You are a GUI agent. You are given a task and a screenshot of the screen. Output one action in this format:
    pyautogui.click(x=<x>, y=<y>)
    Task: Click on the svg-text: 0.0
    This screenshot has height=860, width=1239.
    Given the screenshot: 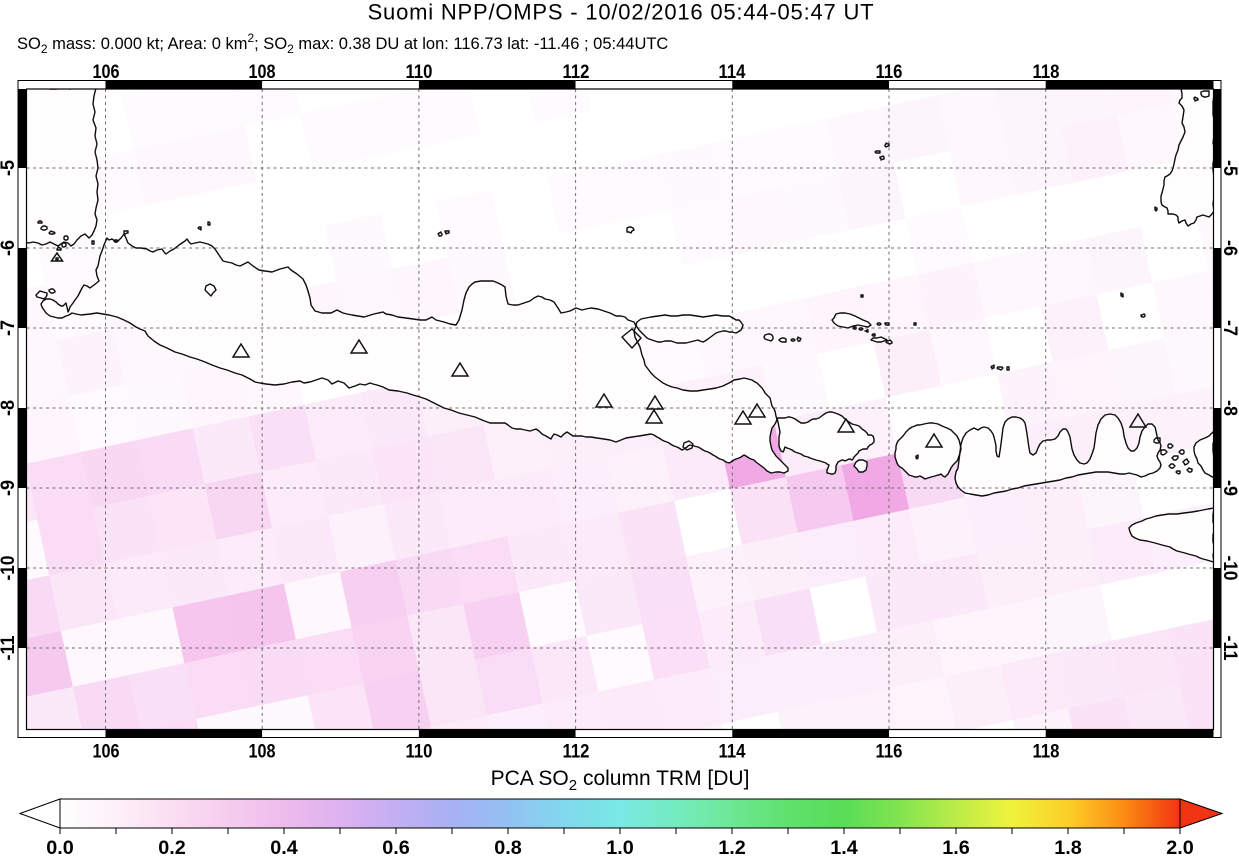 What is the action you would take?
    pyautogui.click(x=60, y=846)
    